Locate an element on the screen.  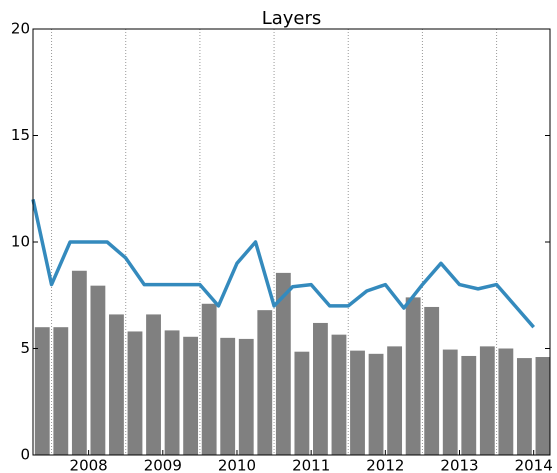
chart-title: Layers is located at coordinates (292, 18).